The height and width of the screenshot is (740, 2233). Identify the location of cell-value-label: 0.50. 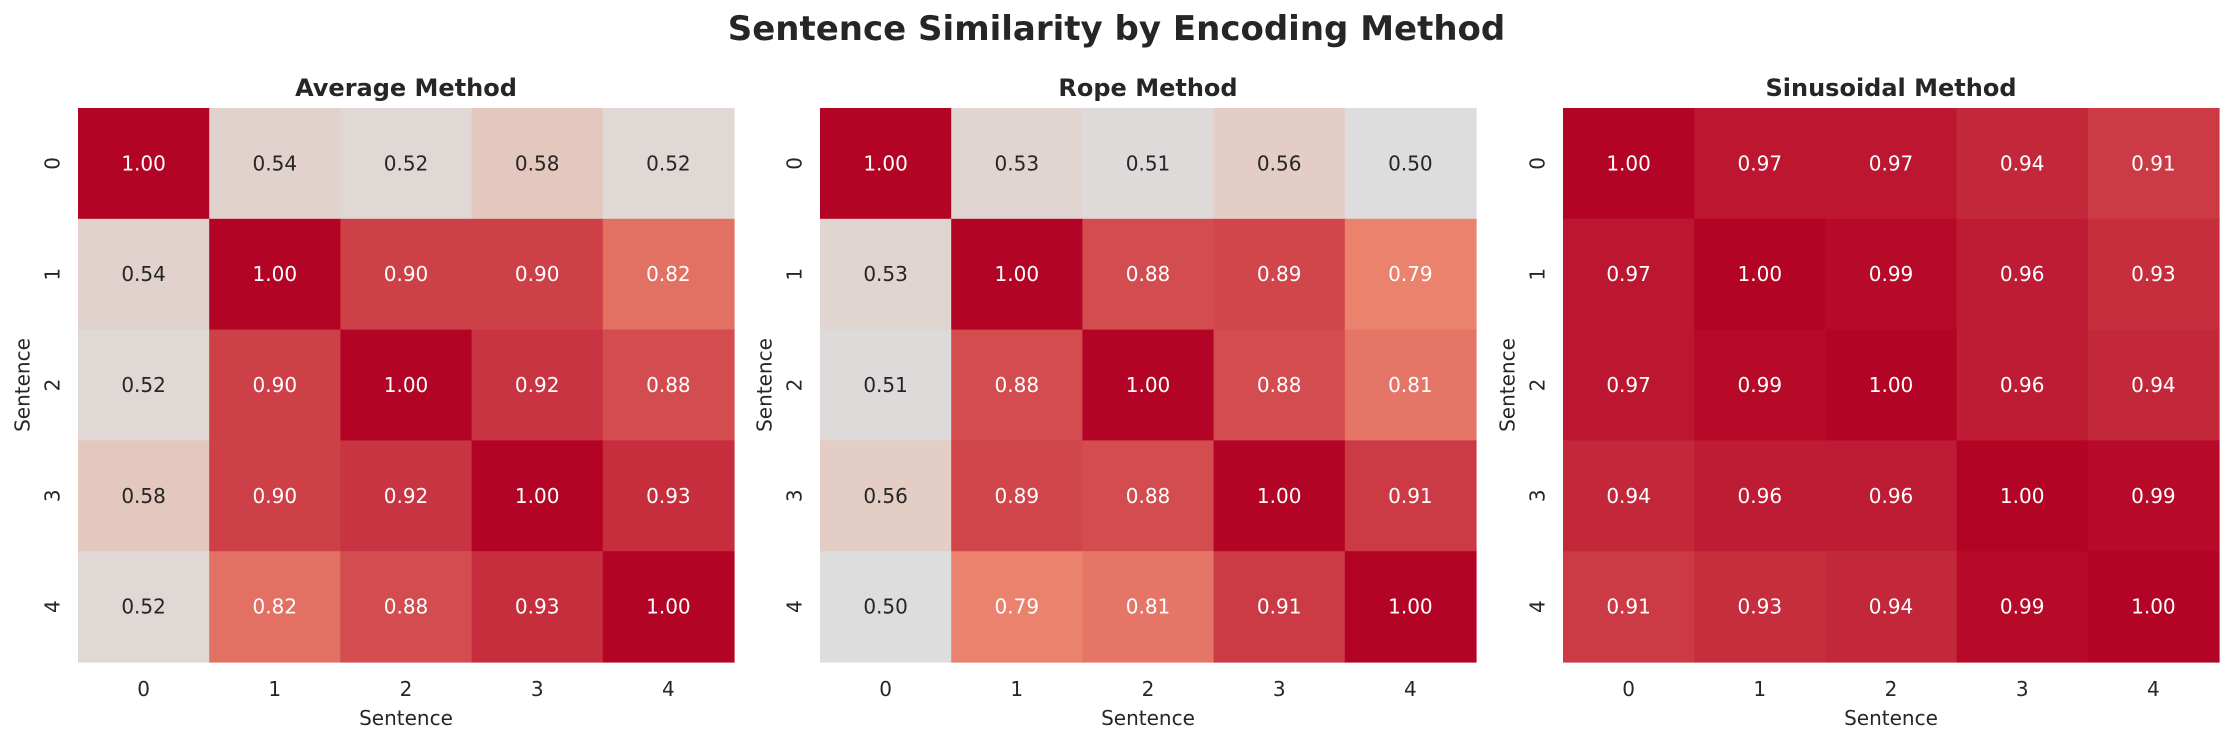
(1410, 163).